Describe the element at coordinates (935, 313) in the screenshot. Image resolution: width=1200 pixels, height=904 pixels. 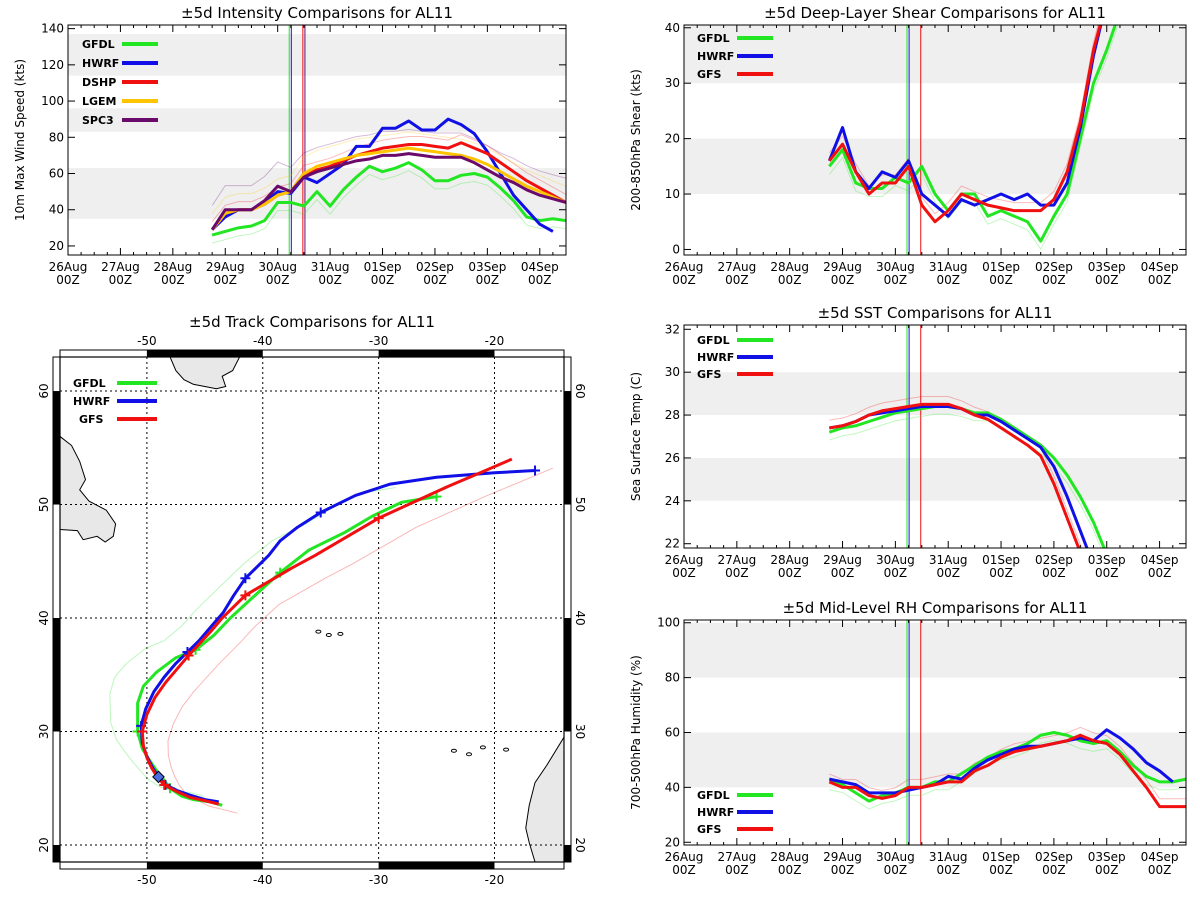
I see `chart-title: ±5d SST Comparisons for AL11` at that location.